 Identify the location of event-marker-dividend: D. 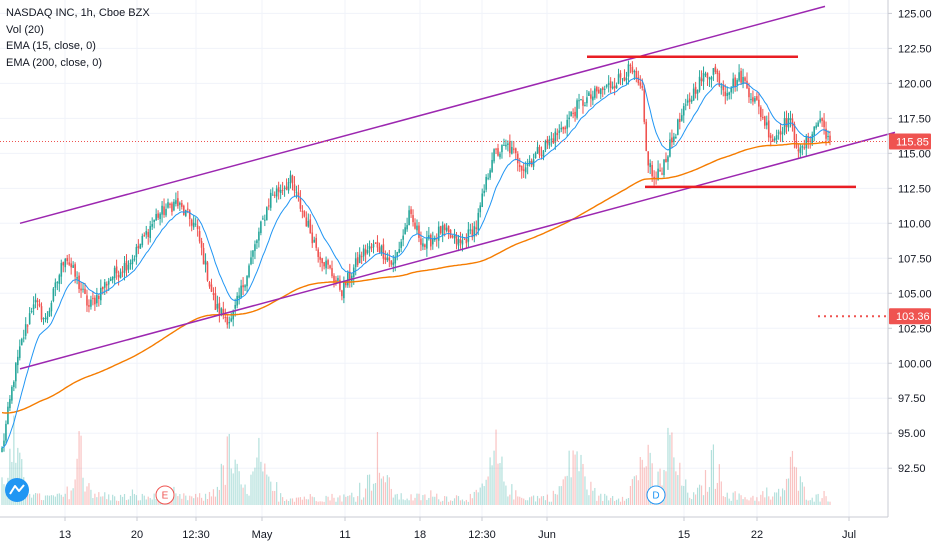
(656, 495).